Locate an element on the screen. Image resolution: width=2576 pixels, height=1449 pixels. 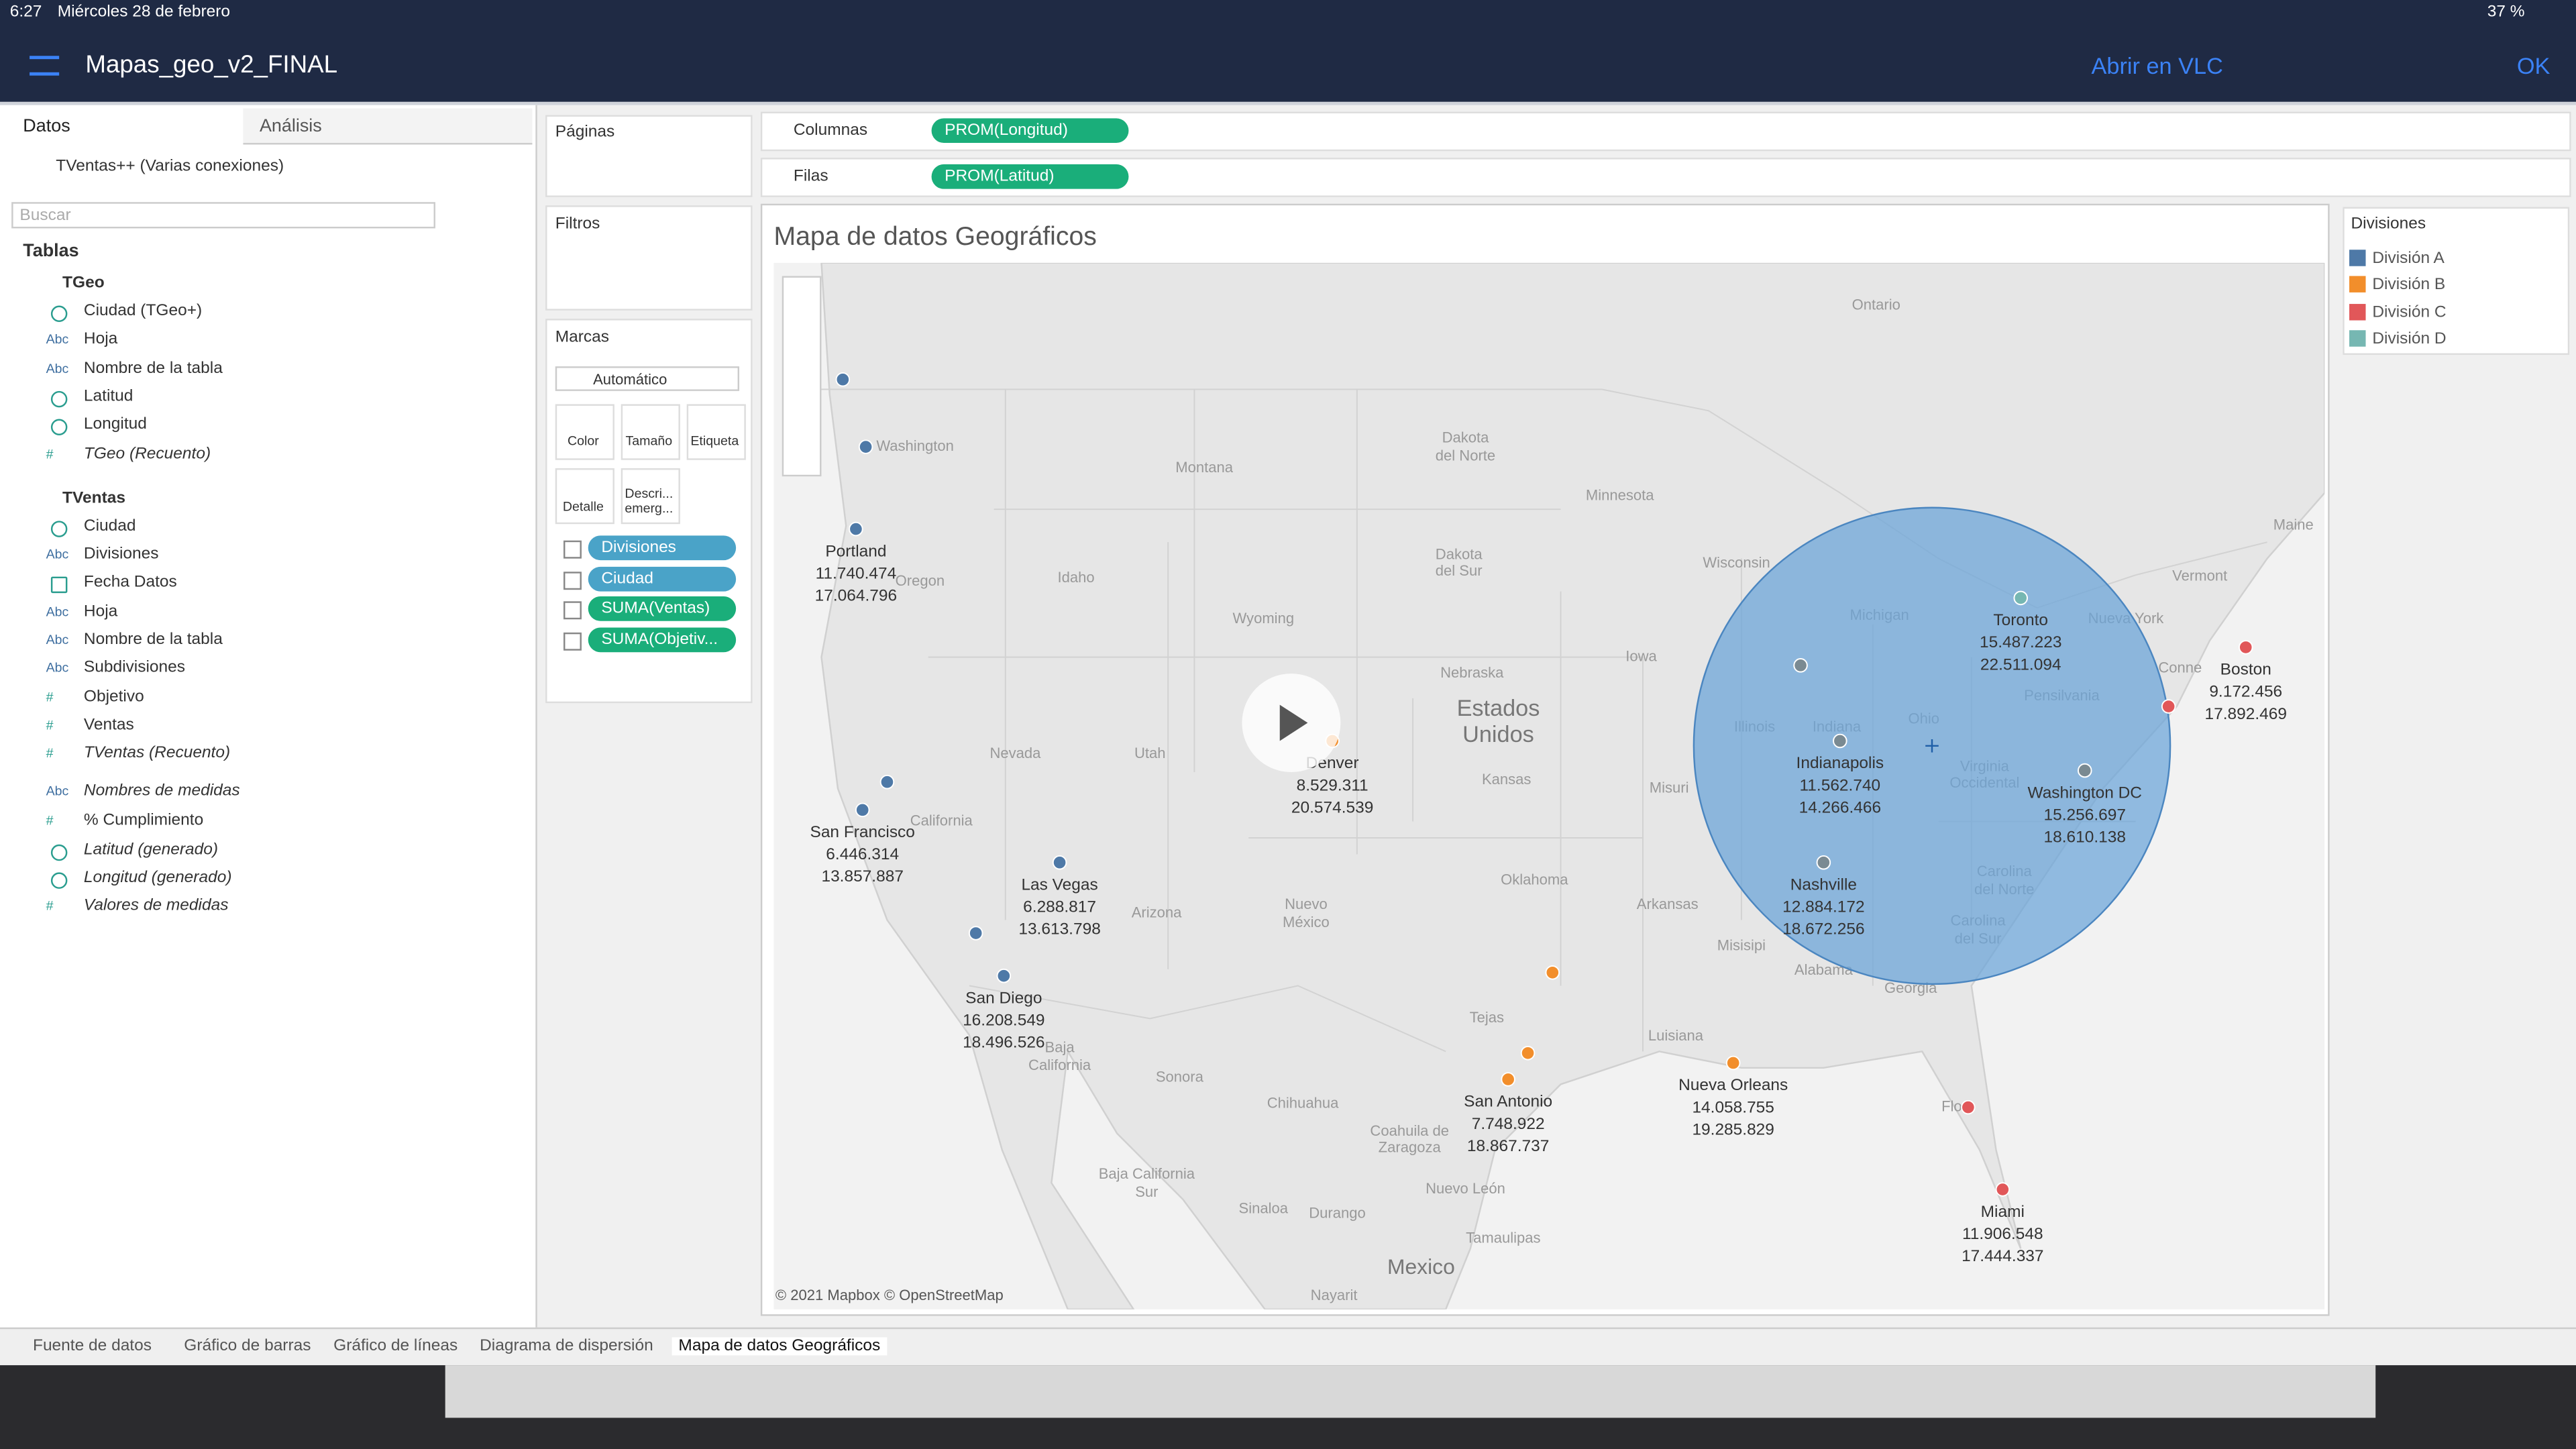
field: Ciudad is located at coordinates (109, 526).